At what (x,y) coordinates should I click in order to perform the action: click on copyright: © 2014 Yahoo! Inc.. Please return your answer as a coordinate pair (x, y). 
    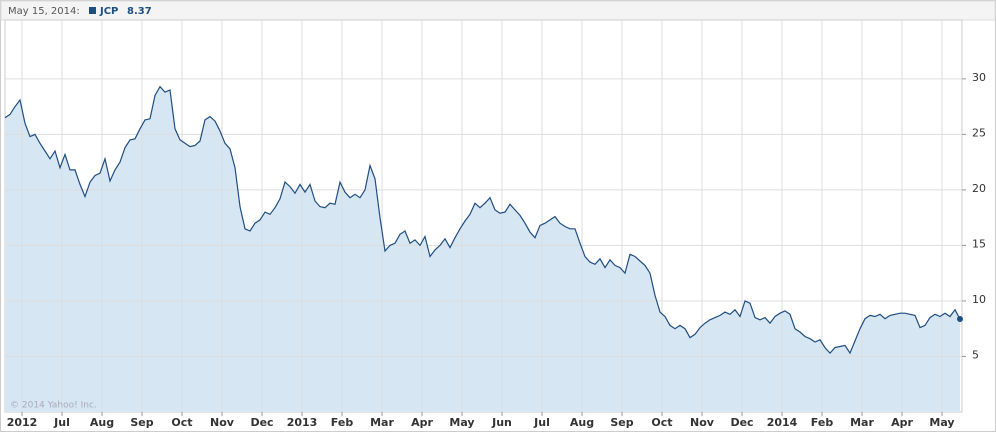
    Looking at the image, I should click on (53, 406).